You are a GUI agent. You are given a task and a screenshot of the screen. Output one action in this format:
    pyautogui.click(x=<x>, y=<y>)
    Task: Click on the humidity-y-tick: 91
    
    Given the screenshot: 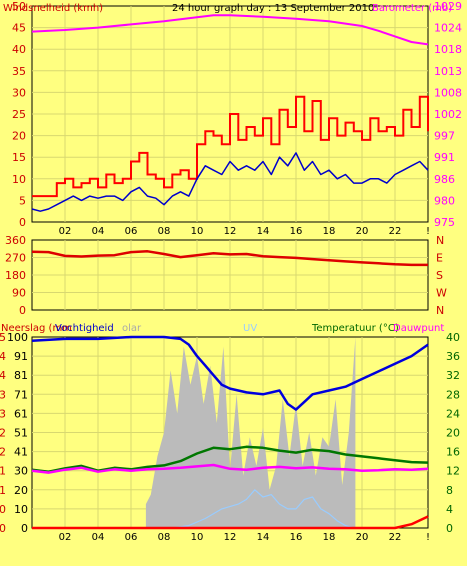 What is the action you would take?
    pyautogui.click(x=21, y=356)
    